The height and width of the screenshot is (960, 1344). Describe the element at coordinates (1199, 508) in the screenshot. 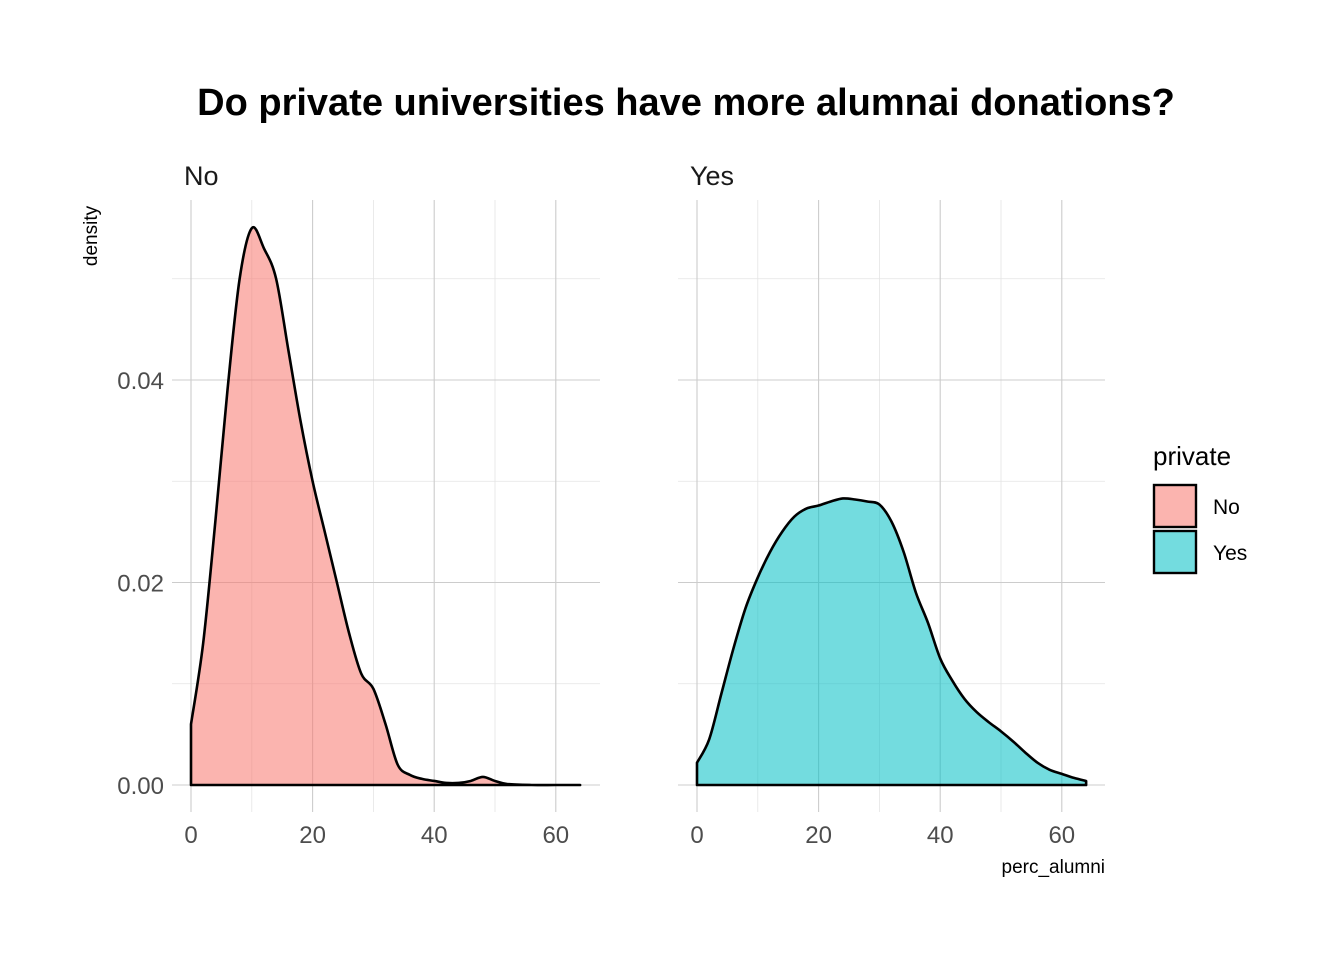

I see `legend: private No Yes` at that location.